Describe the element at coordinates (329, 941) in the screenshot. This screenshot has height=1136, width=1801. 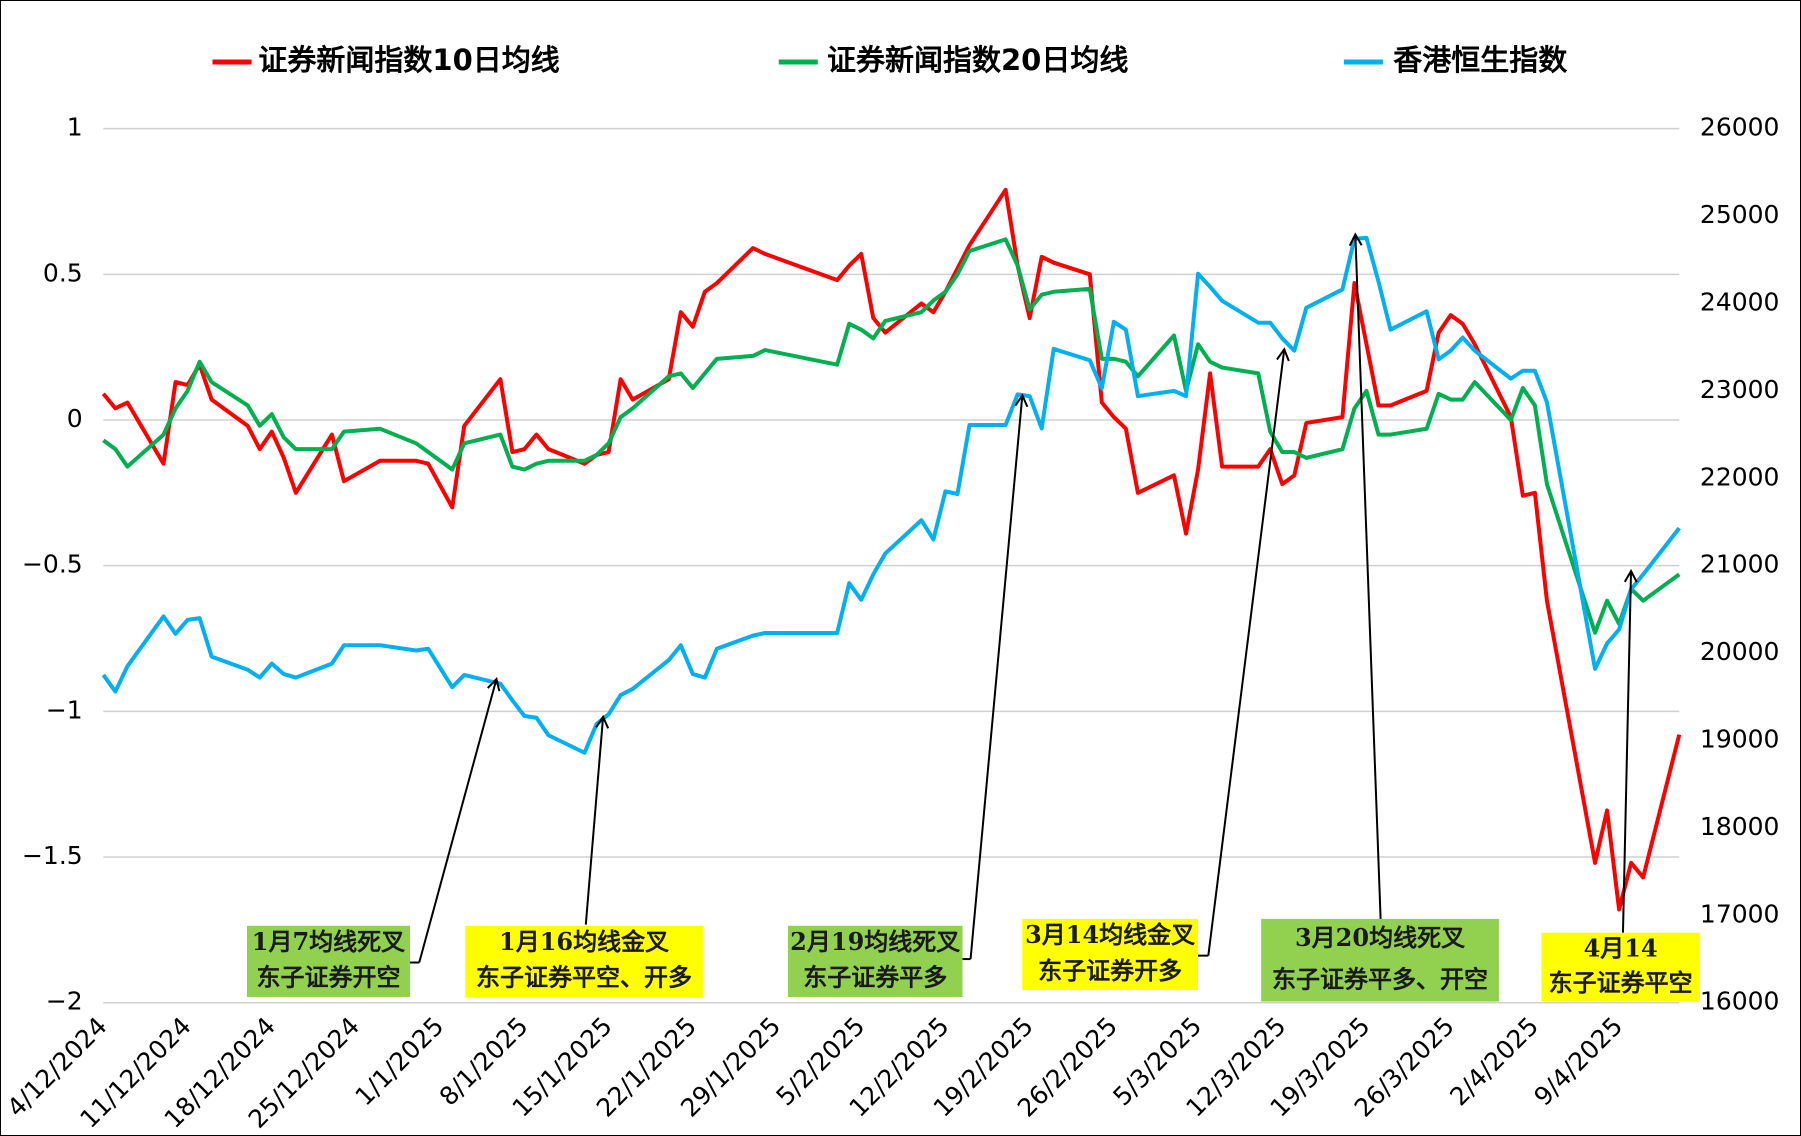
I see `annotation-text: 1月7均线死叉` at that location.